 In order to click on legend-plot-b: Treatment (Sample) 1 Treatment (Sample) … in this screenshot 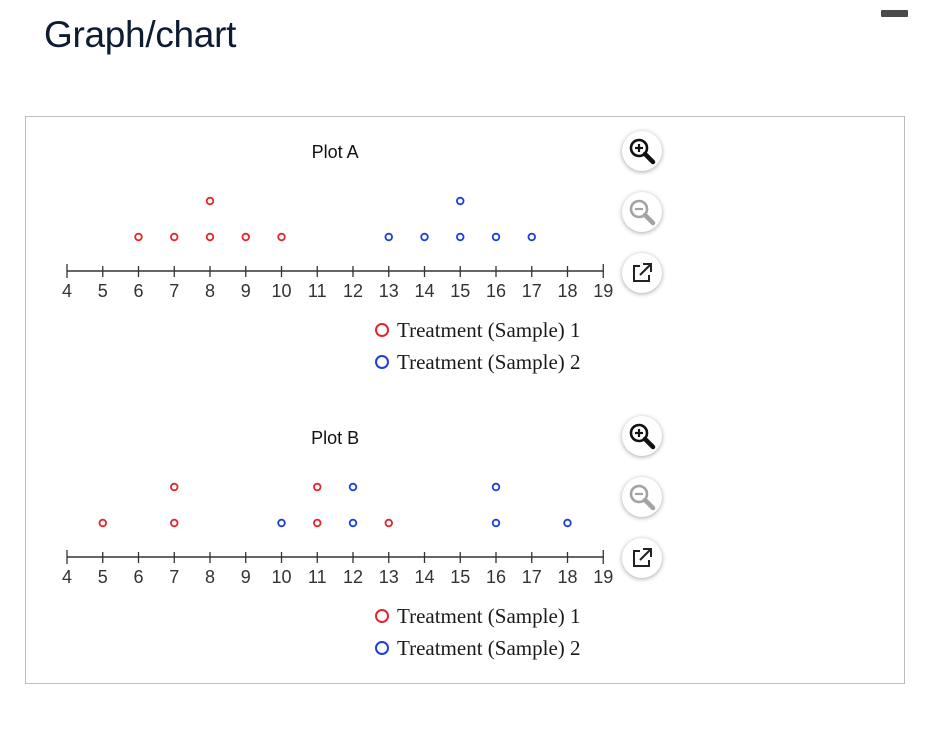, I will do `click(476, 632)`.